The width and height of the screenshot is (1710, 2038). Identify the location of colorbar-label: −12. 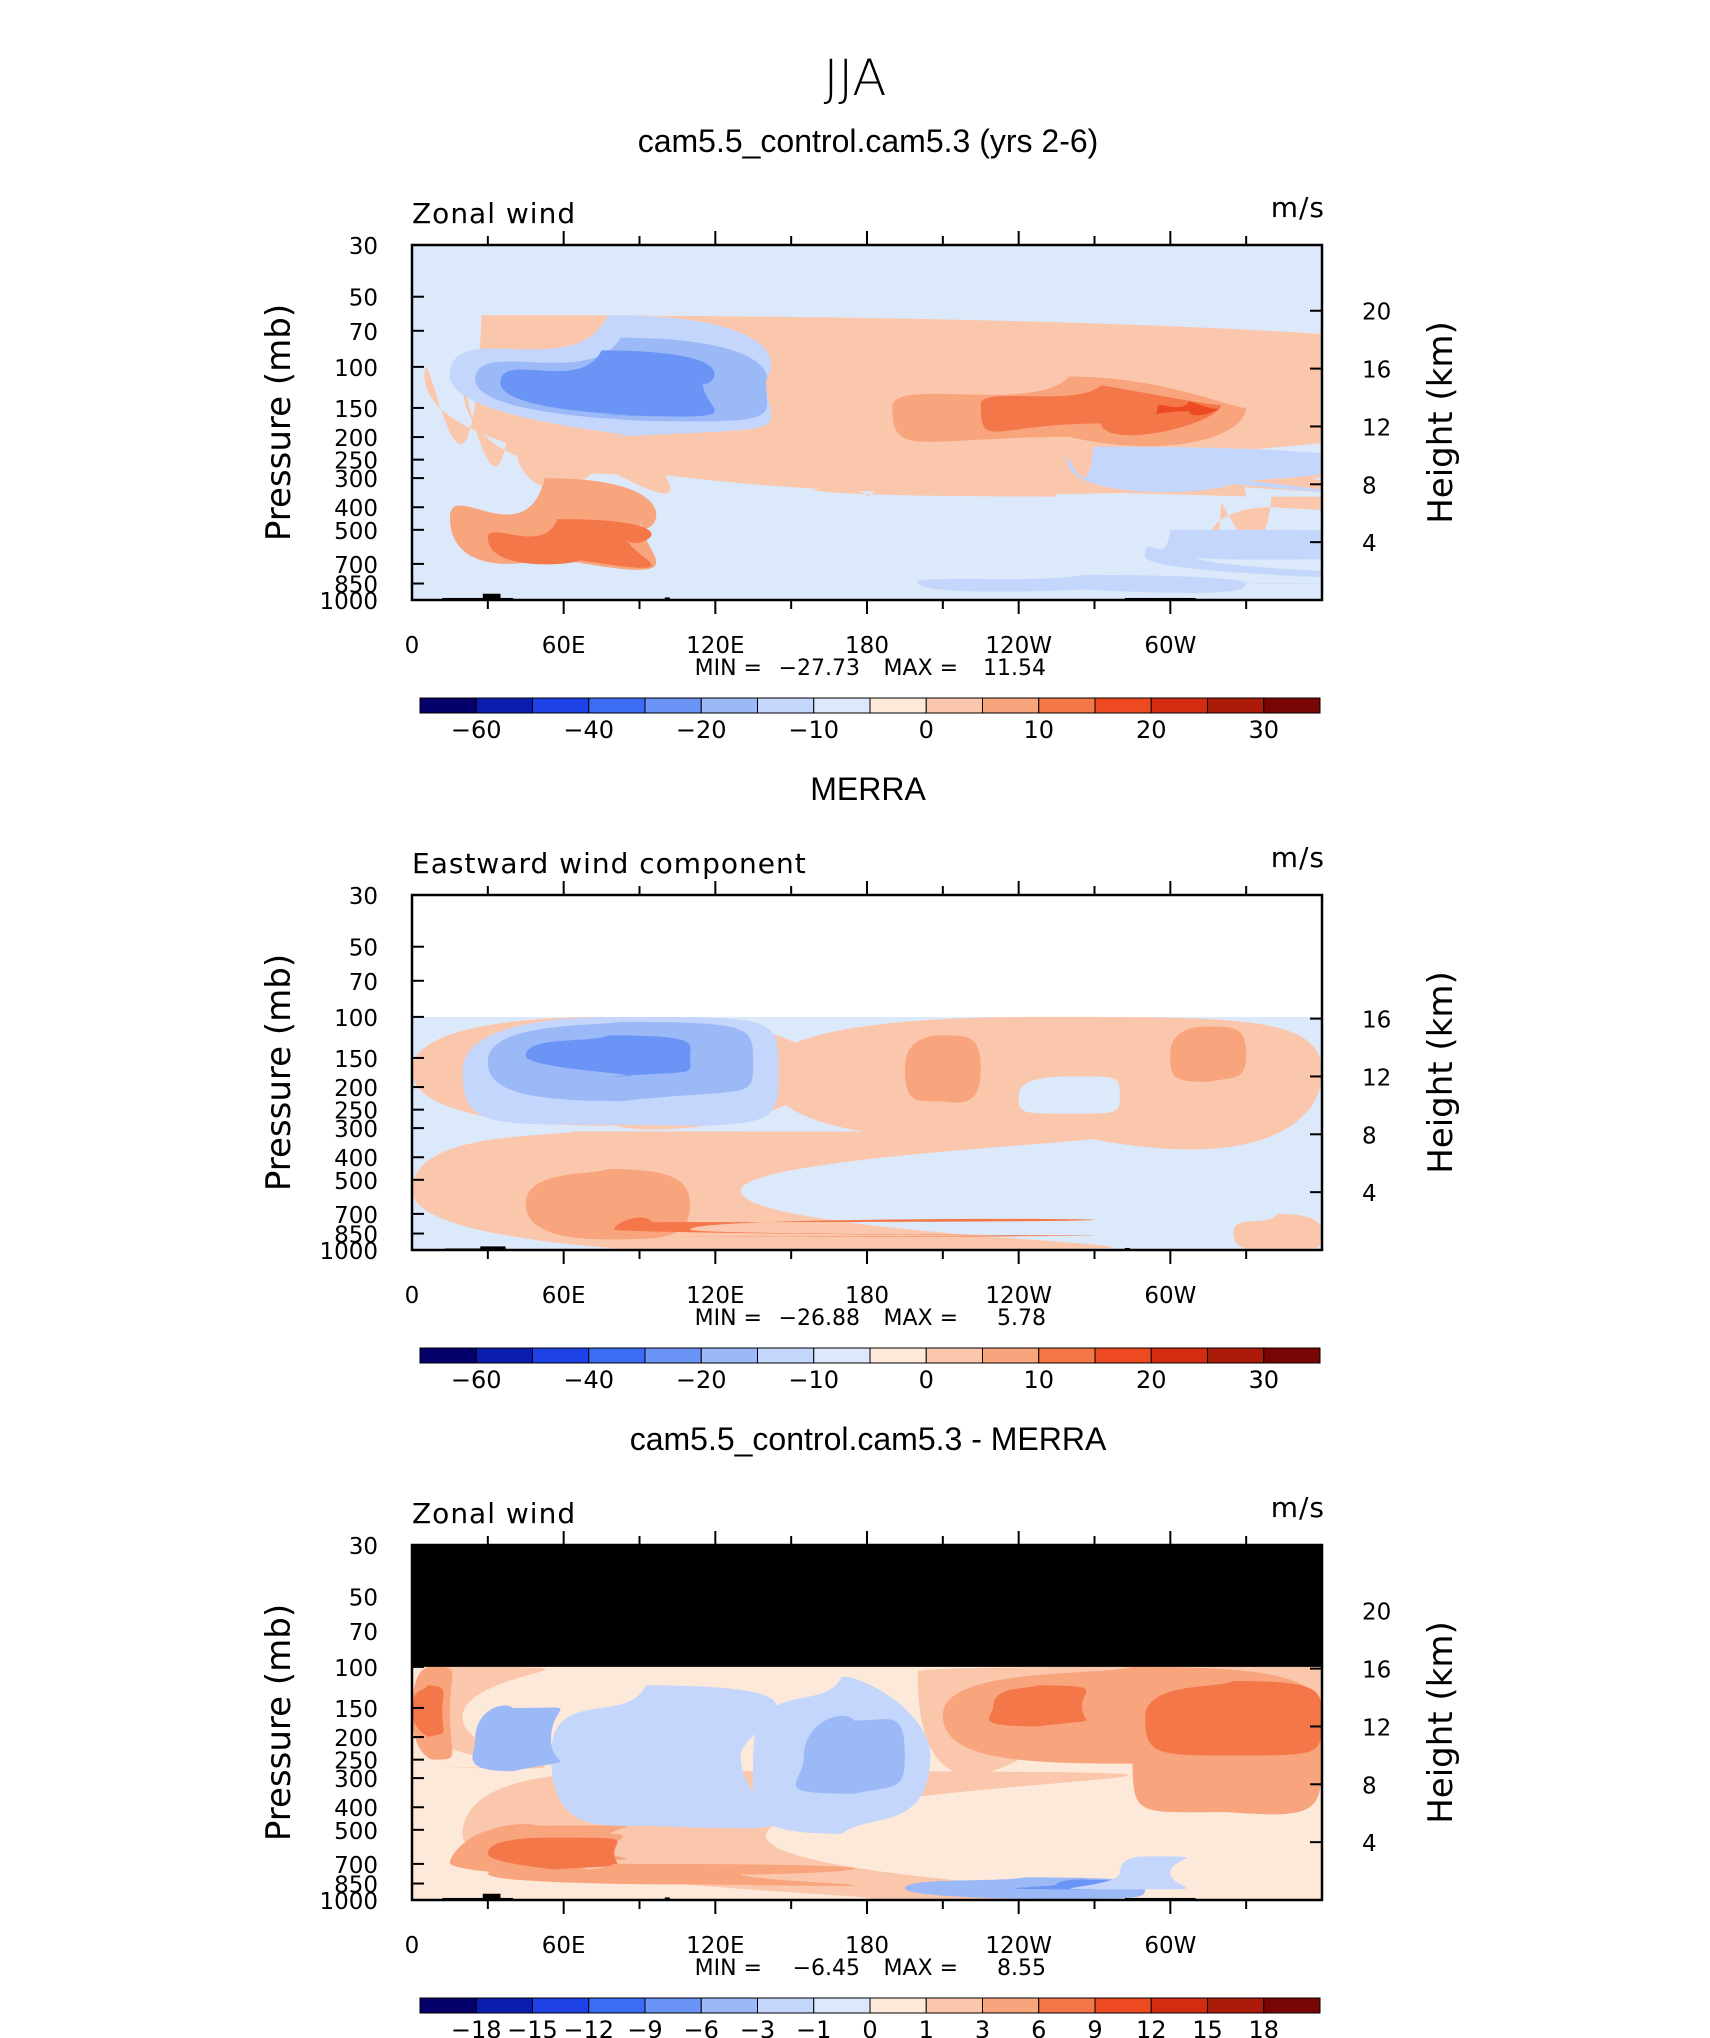
(588, 2027).